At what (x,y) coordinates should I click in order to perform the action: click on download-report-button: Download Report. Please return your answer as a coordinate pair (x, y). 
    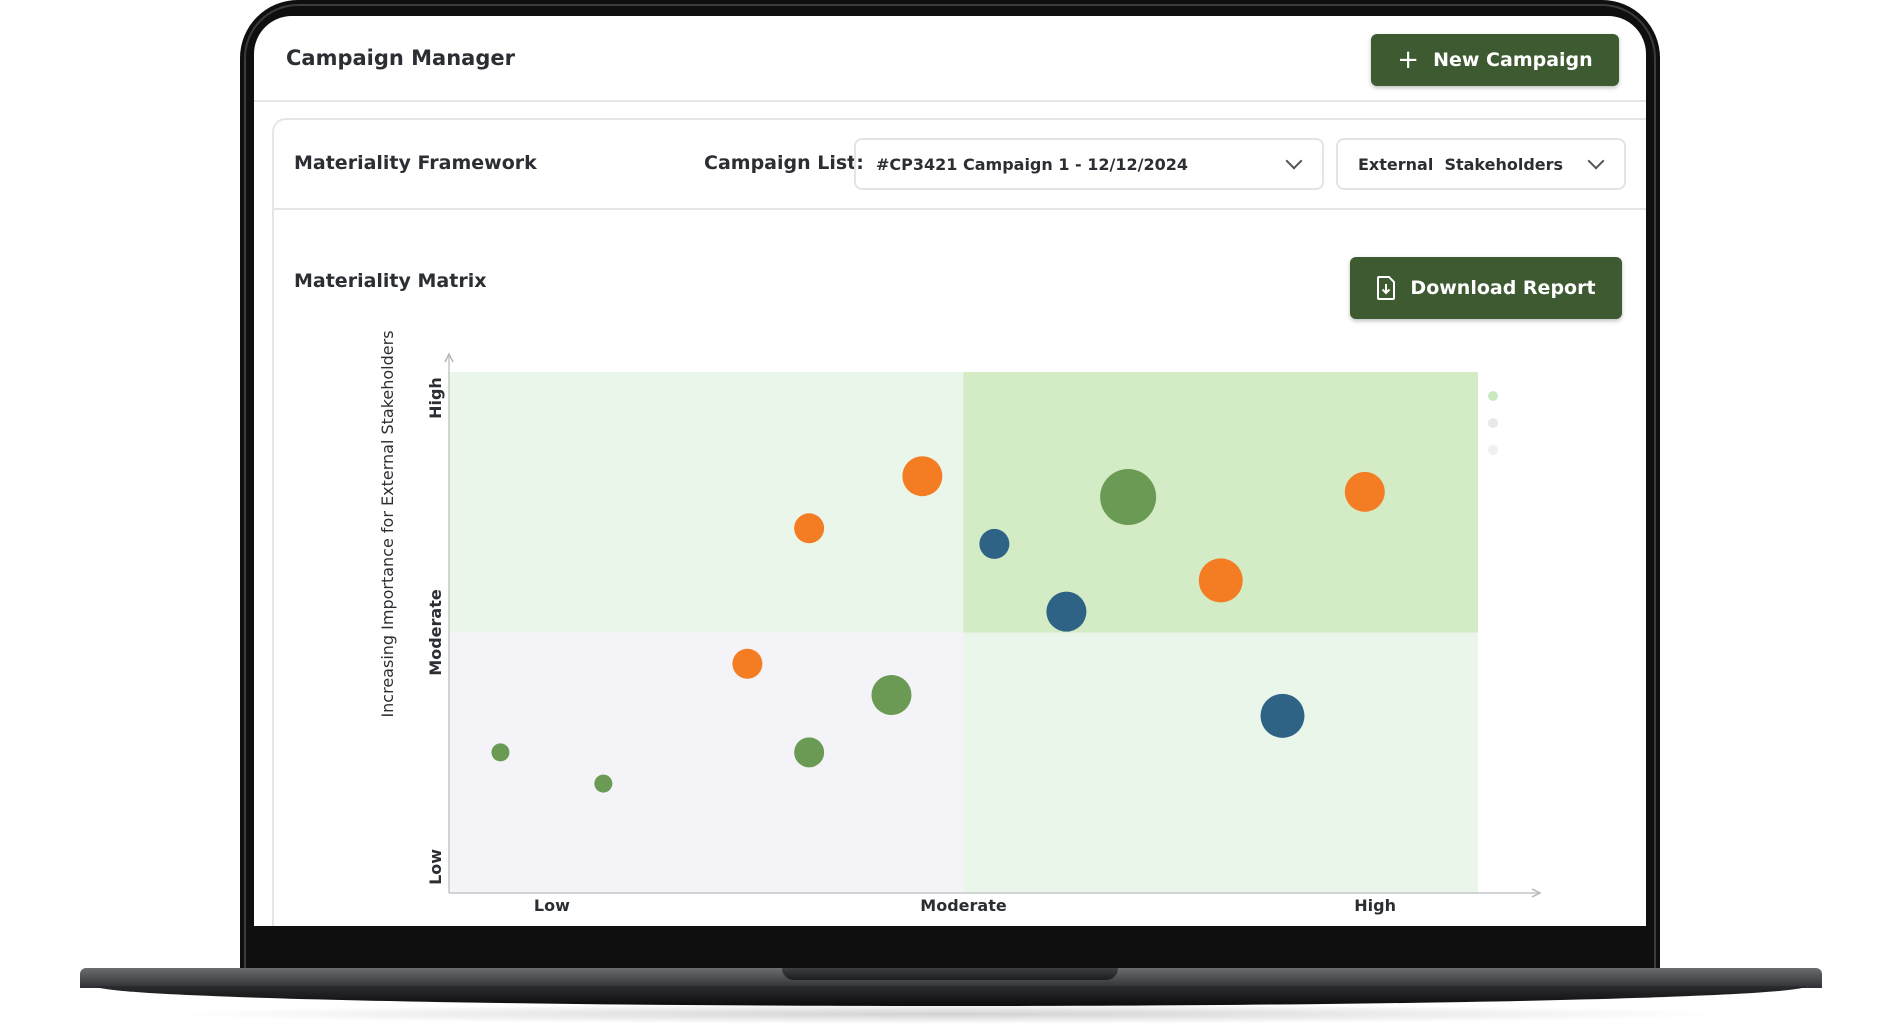
    Looking at the image, I should click on (1486, 288).